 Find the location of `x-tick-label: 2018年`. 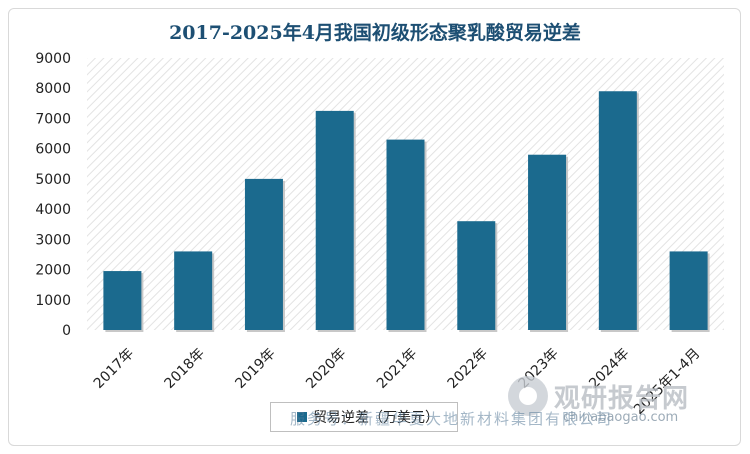

x-tick-label: 2018年 is located at coordinates (185, 369).